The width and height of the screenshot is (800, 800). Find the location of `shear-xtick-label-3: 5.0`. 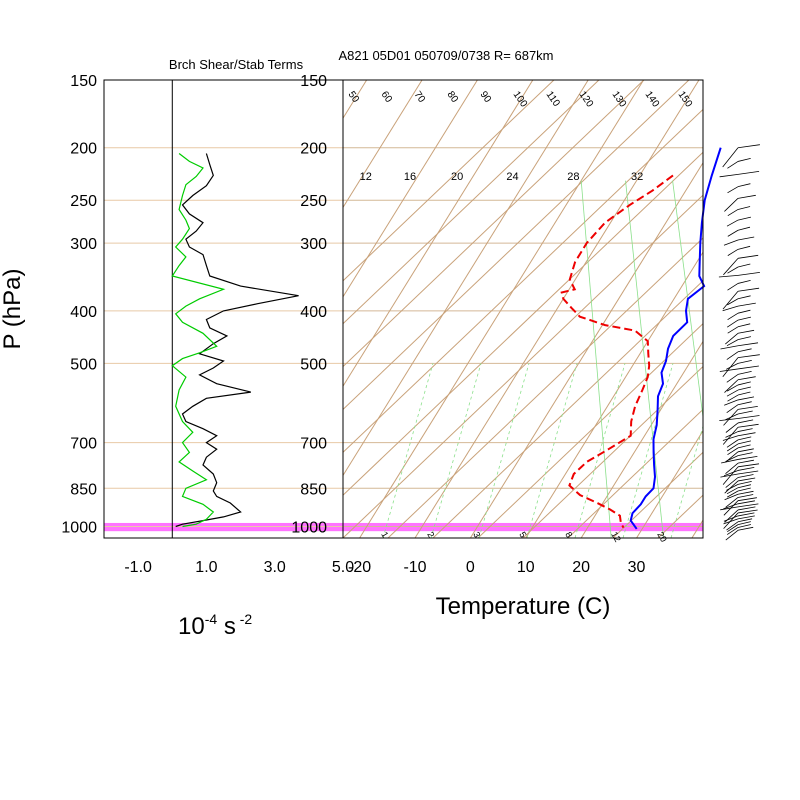

shear-xtick-label-3: 5.0 is located at coordinates (343, 567).